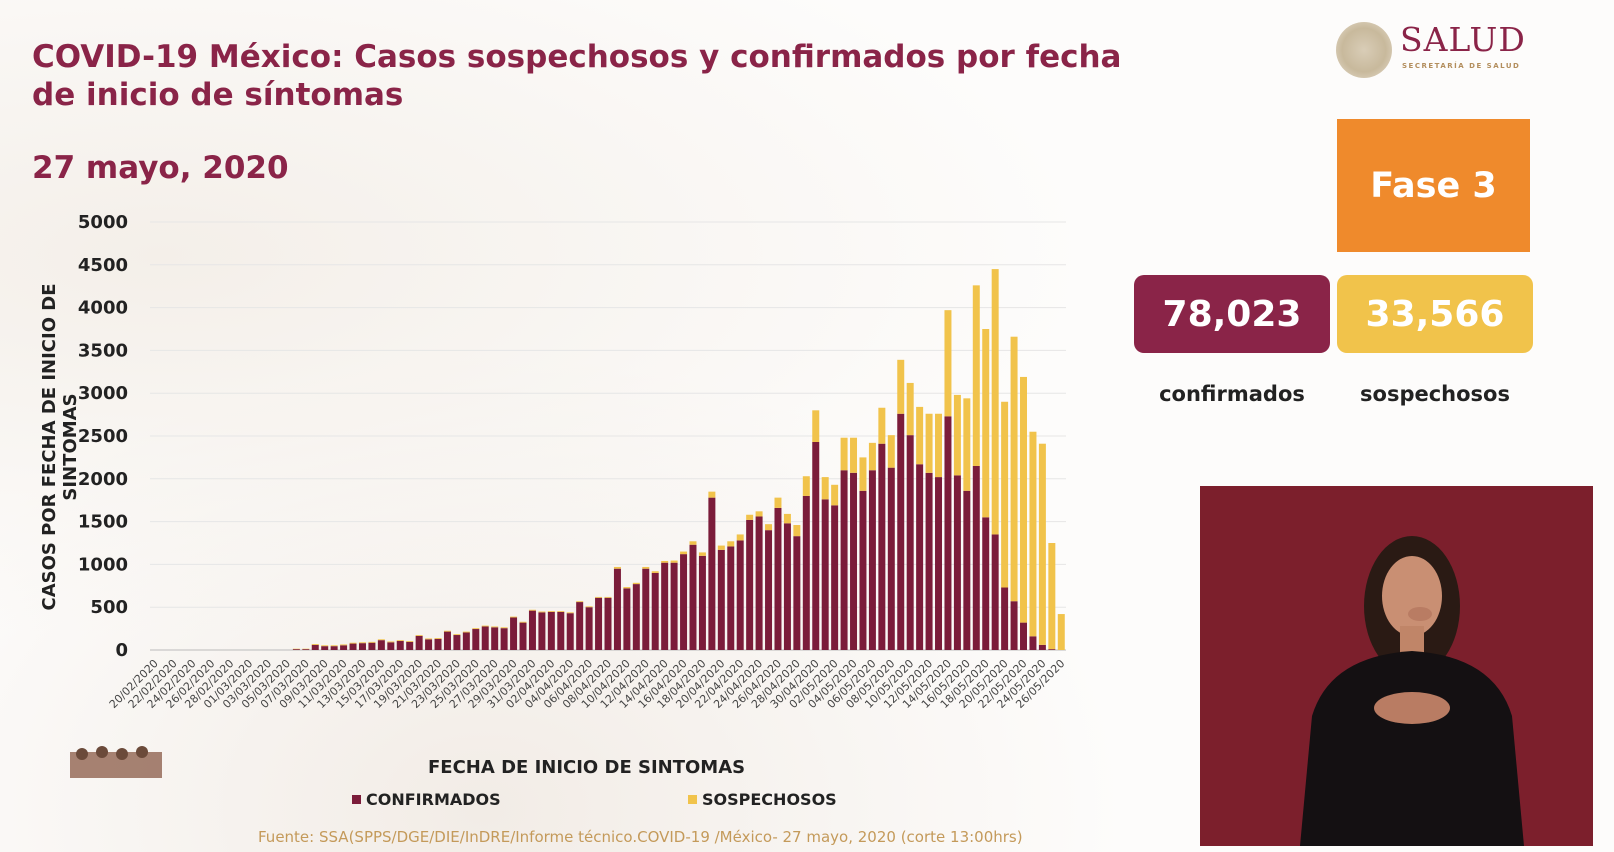 The height and width of the screenshot is (852, 1614). What do you see at coordinates (103, 393) in the screenshot?
I see `y-tick-label: 3000` at bounding box center [103, 393].